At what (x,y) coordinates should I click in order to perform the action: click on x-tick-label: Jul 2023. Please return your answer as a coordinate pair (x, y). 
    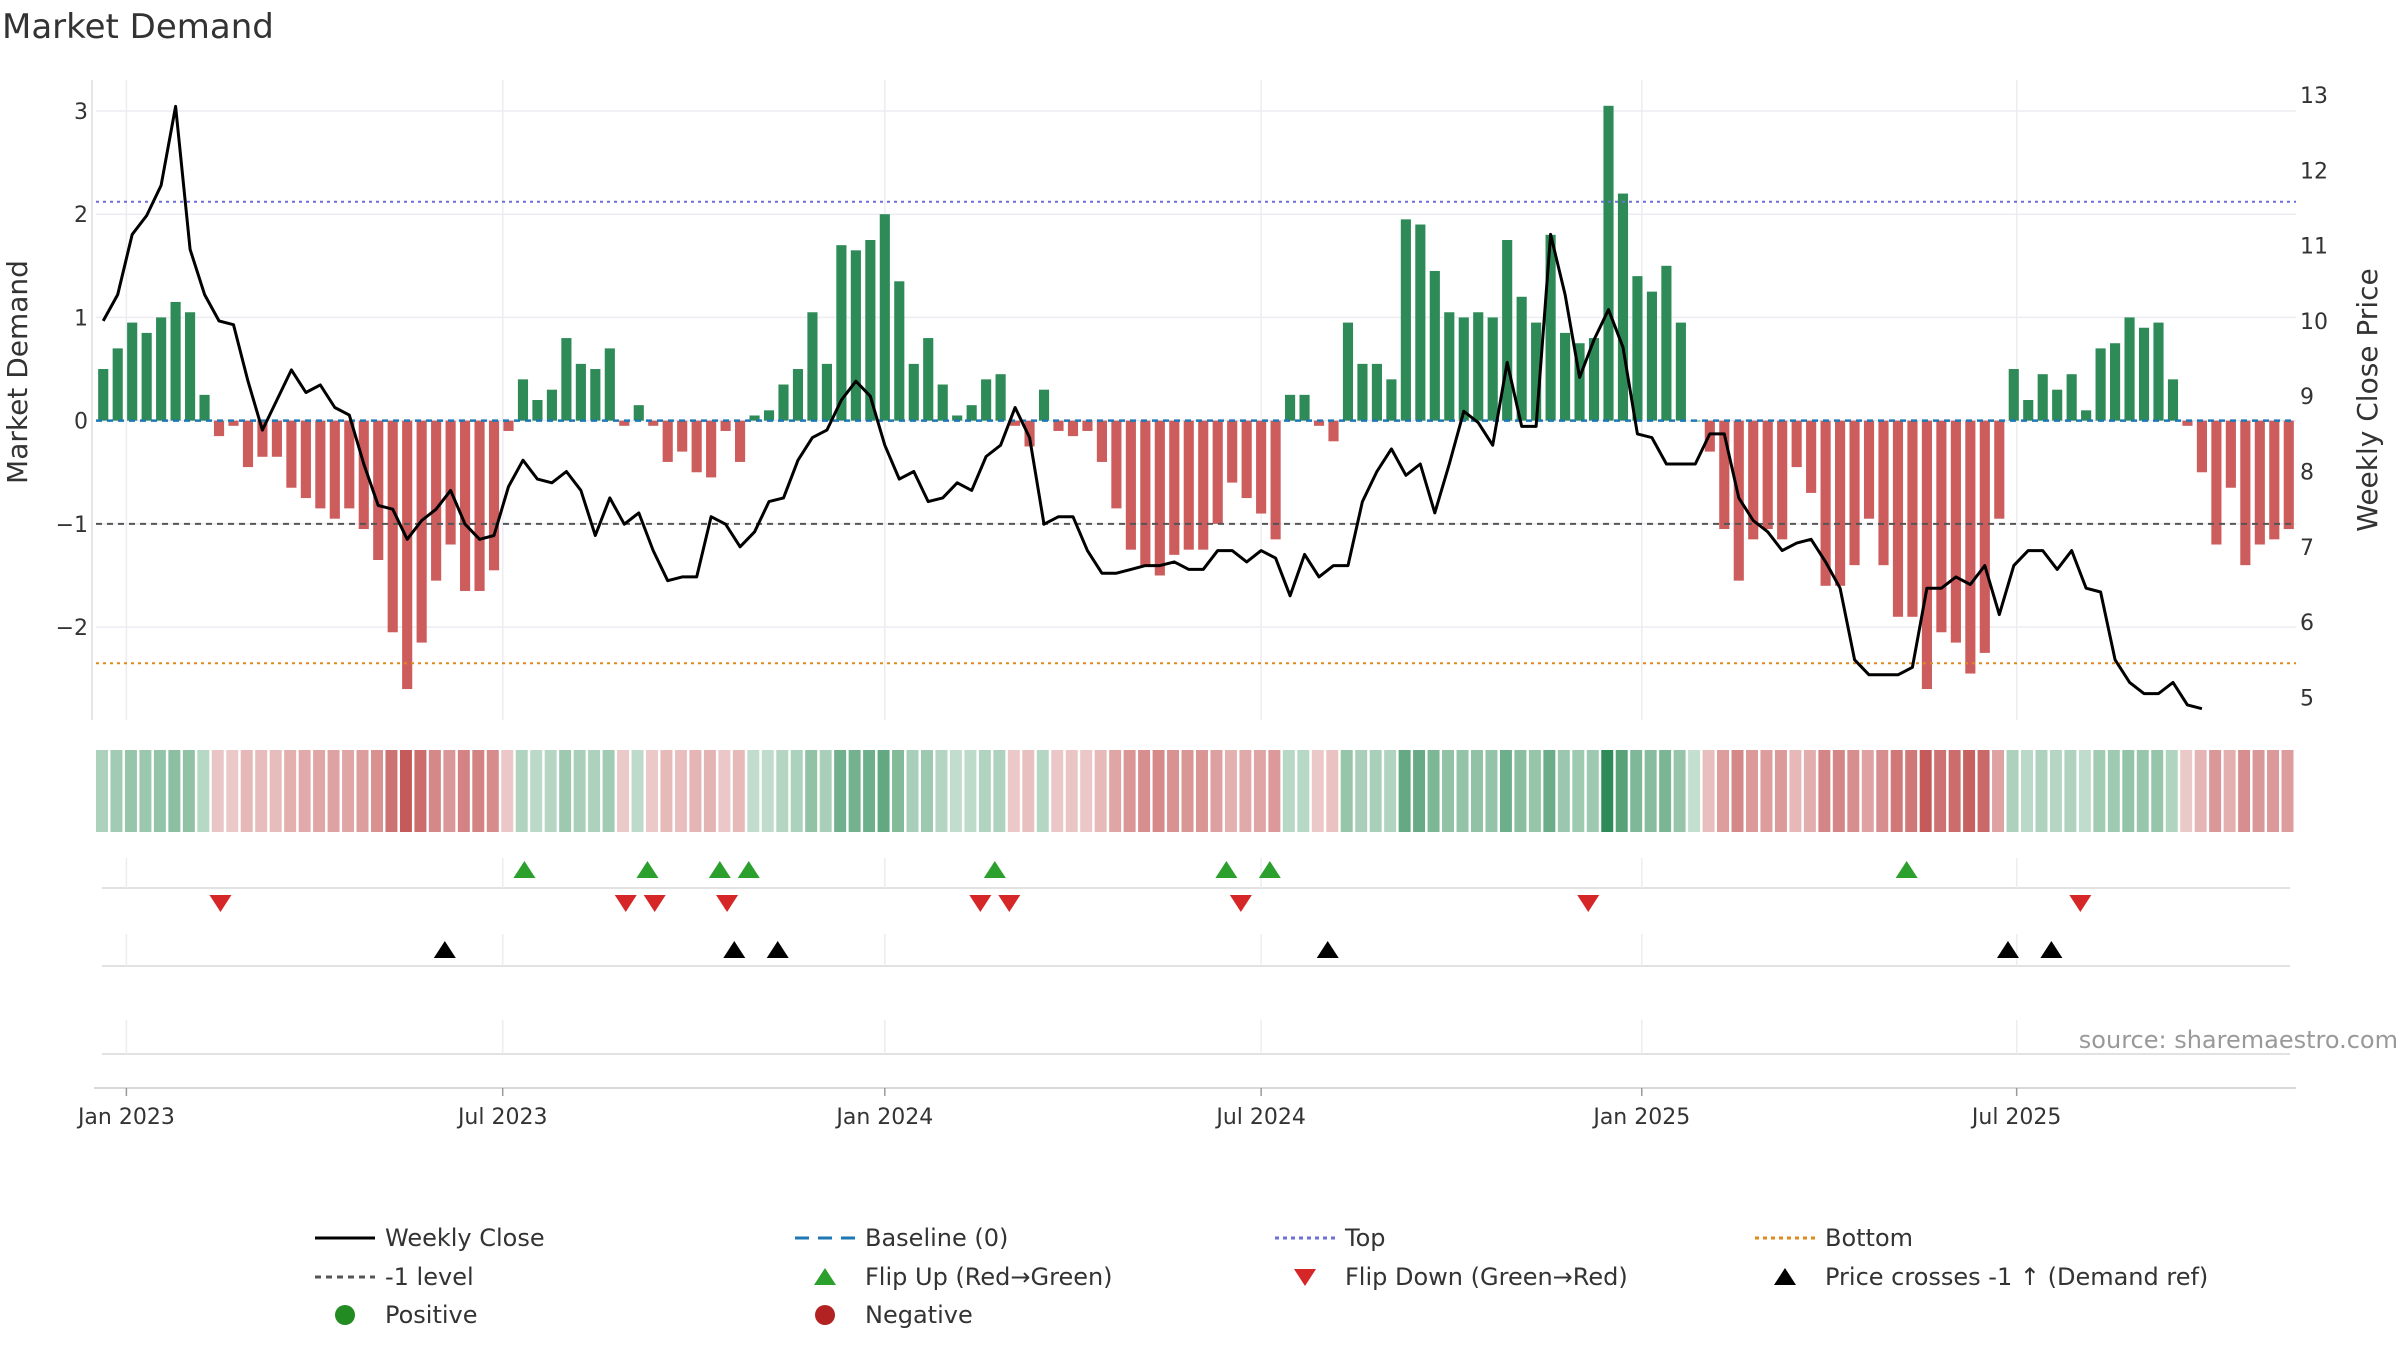
    Looking at the image, I should click on (502, 1117).